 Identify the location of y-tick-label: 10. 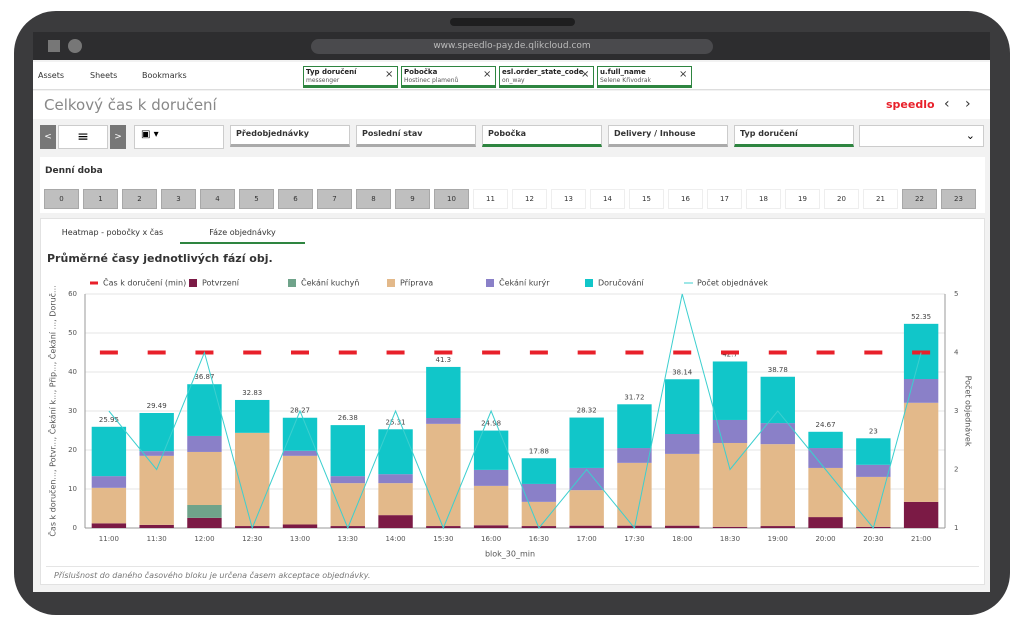
(72, 489).